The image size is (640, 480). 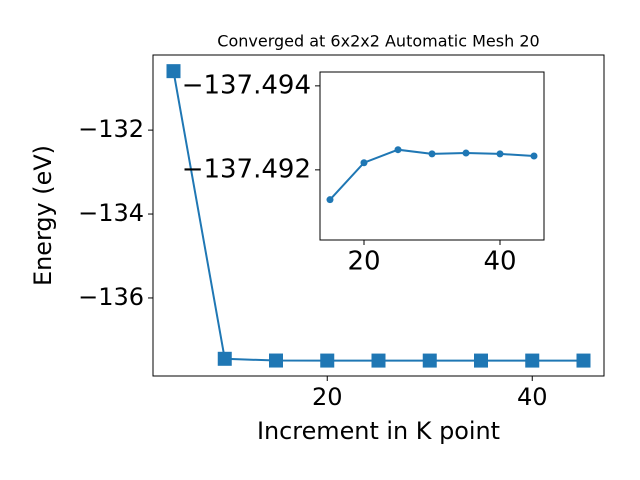 I want to click on y-tick-label: −136, so click(x=111, y=297).